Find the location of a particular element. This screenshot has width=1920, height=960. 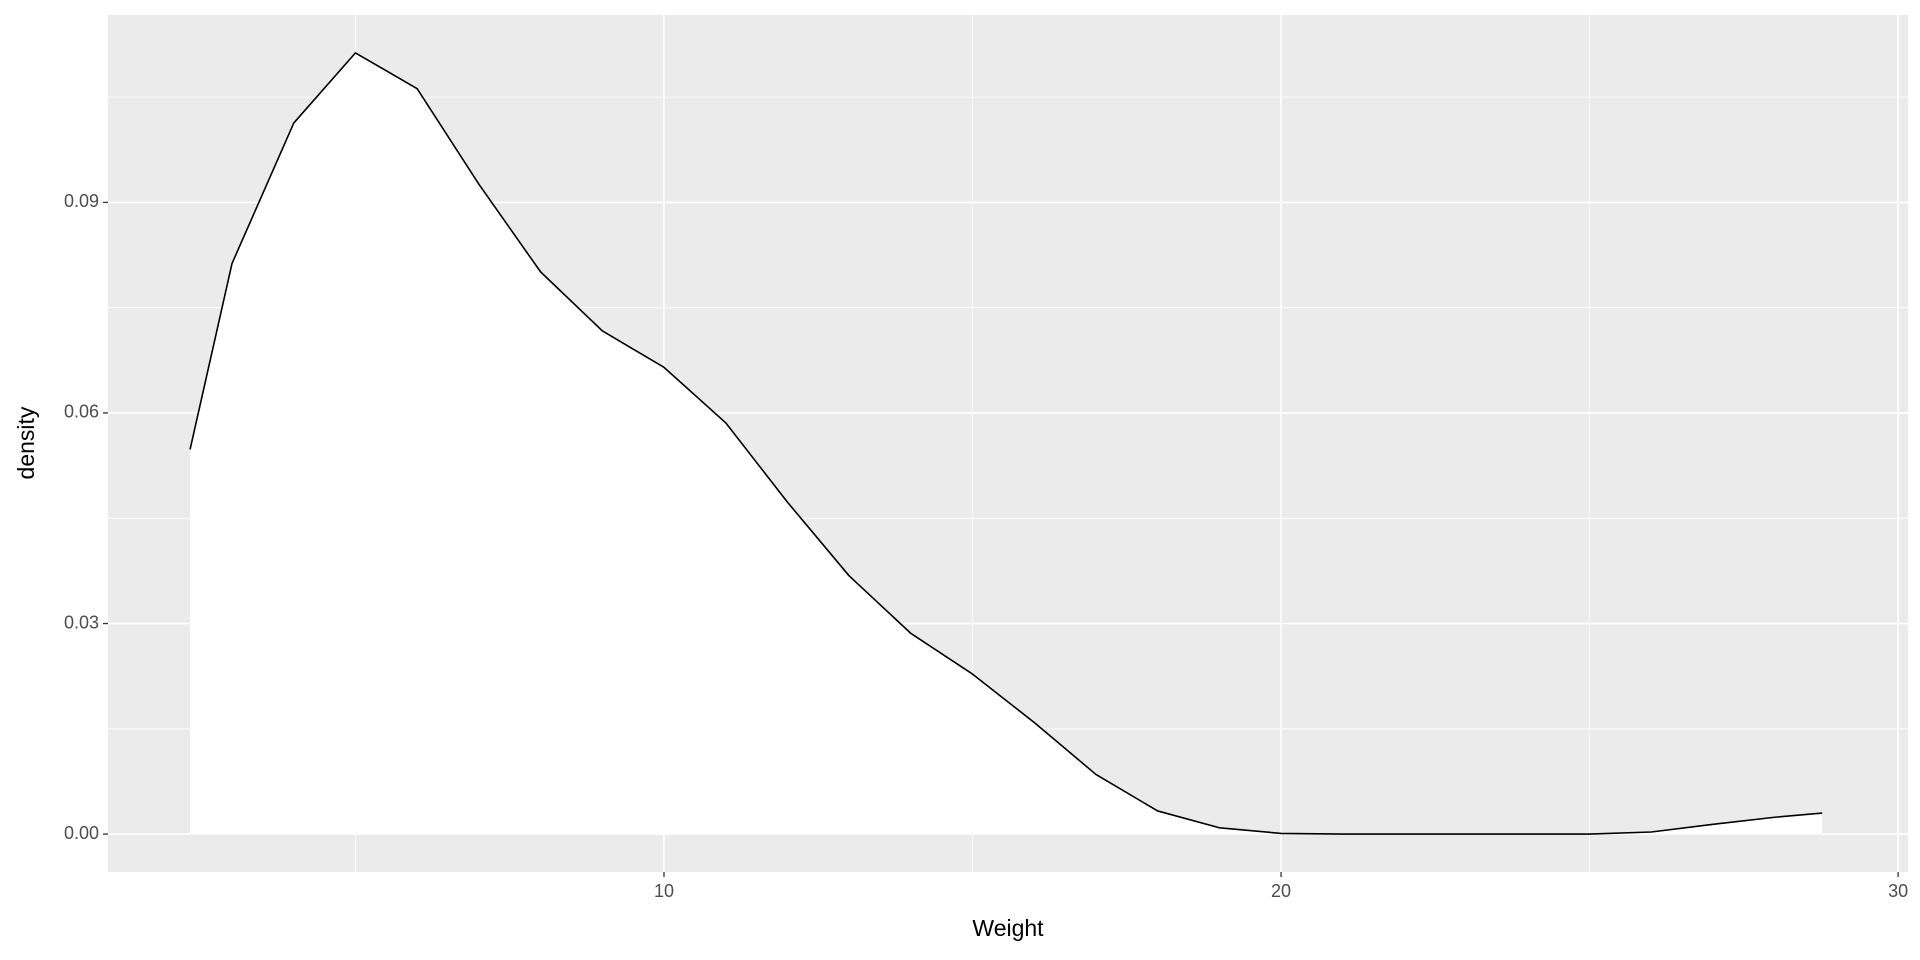

y-tick-label: 0.00 is located at coordinates (81, 833).